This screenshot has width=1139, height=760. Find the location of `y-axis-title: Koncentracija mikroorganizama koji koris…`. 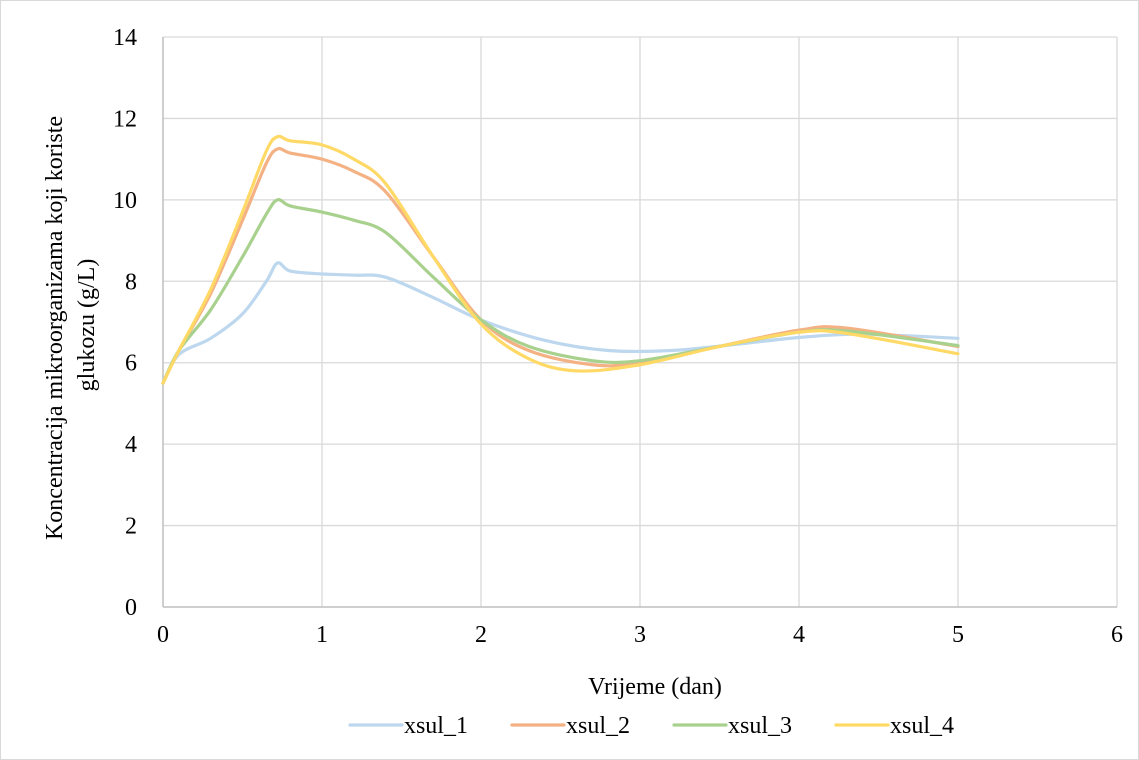

y-axis-title: Koncentracija mikroorganizama koji koris… is located at coordinates (71, 325).